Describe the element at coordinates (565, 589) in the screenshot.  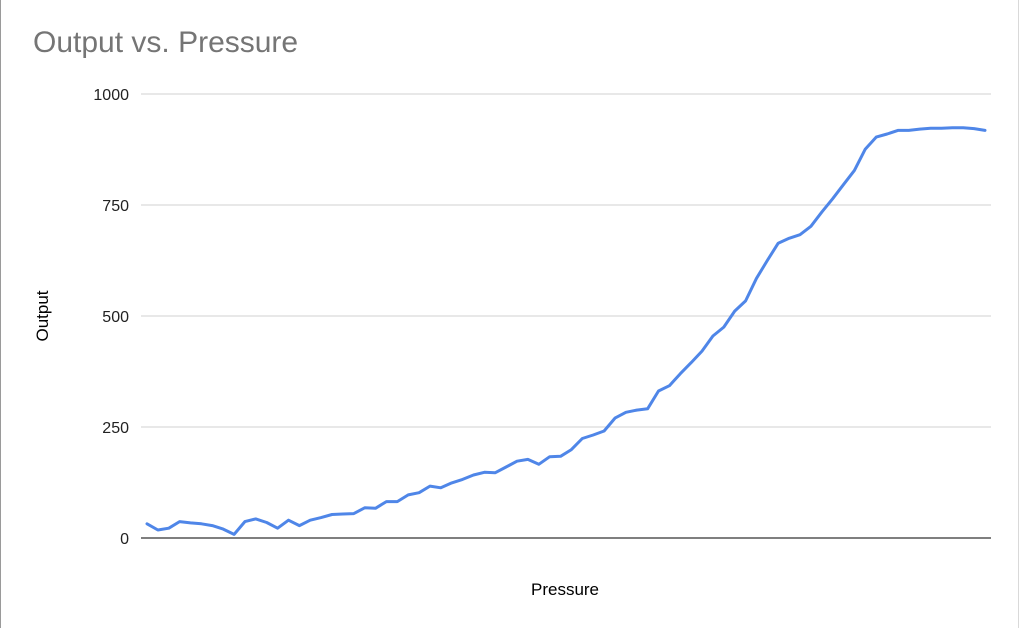
I see `x-axis-title: Pressure` at that location.